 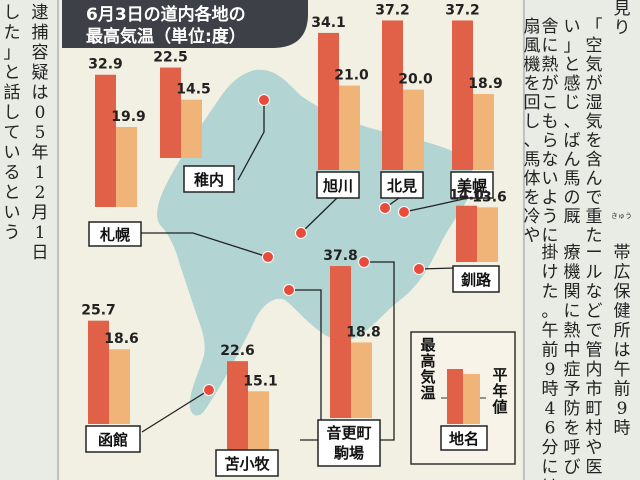 What do you see at coordinates (572, 409) in the screenshot?
I see `svg-text: 防` at bounding box center [572, 409].